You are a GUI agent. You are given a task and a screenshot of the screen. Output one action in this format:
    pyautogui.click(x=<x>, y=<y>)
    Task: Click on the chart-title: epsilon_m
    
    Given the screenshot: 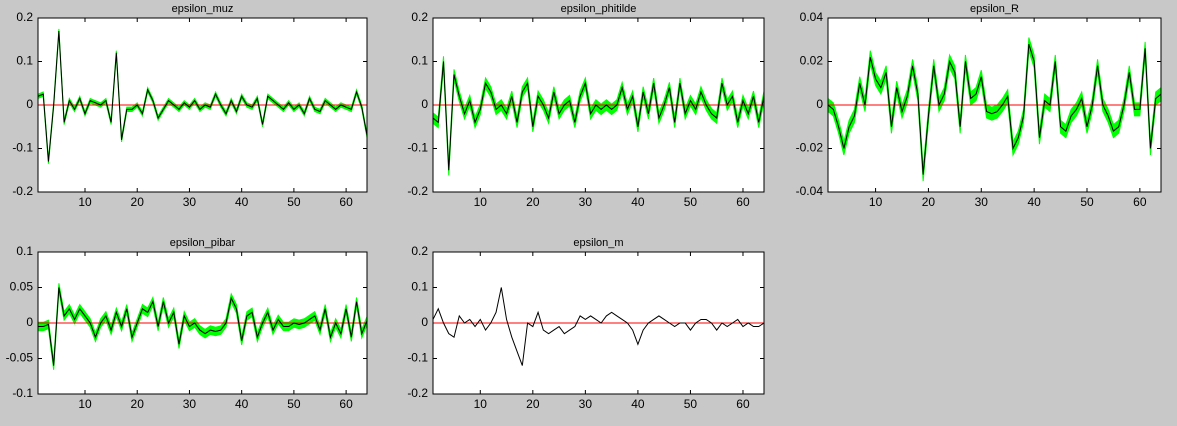 What is the action you would take?
    pyautogui.click(x=598, y=243)
    